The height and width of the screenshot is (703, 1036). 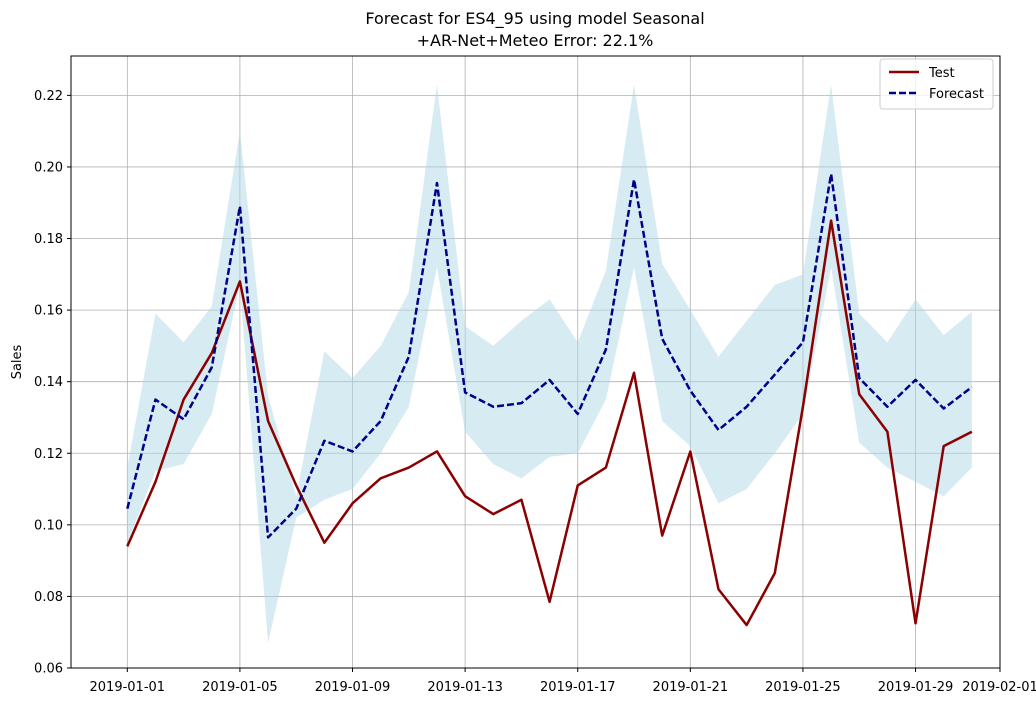 I want to click on x-tick-label: 2019-01-21, so click(x=691, y=687).